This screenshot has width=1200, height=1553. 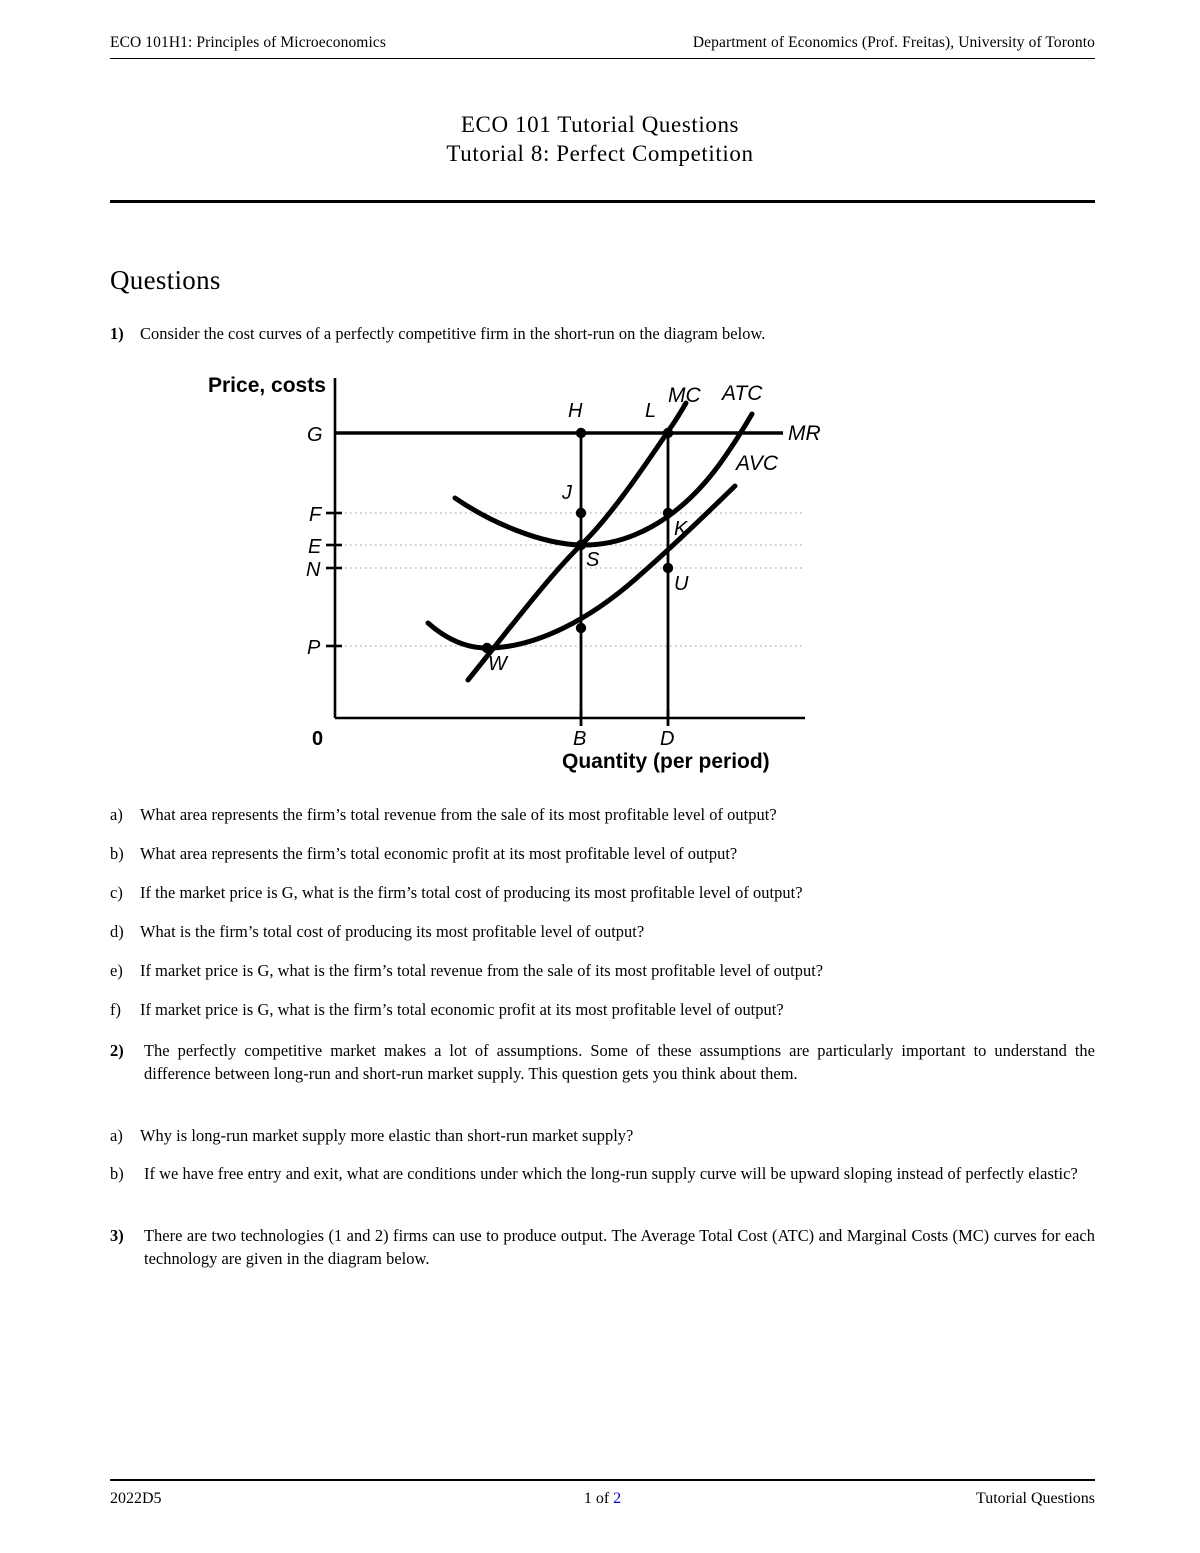 I want to click on y-tick-label-n: N, so click(x=313, y=570).